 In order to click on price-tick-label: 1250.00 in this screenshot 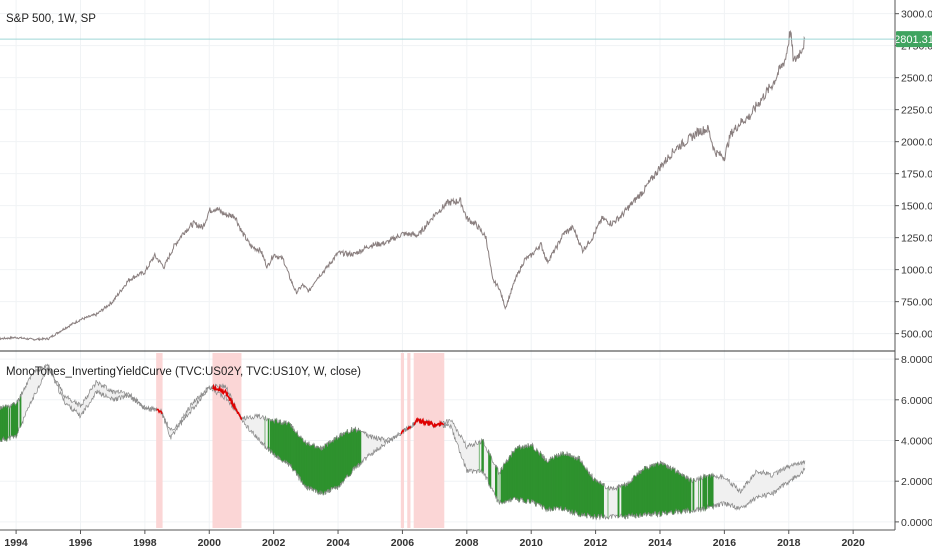, I will do `click(916, 239)`.